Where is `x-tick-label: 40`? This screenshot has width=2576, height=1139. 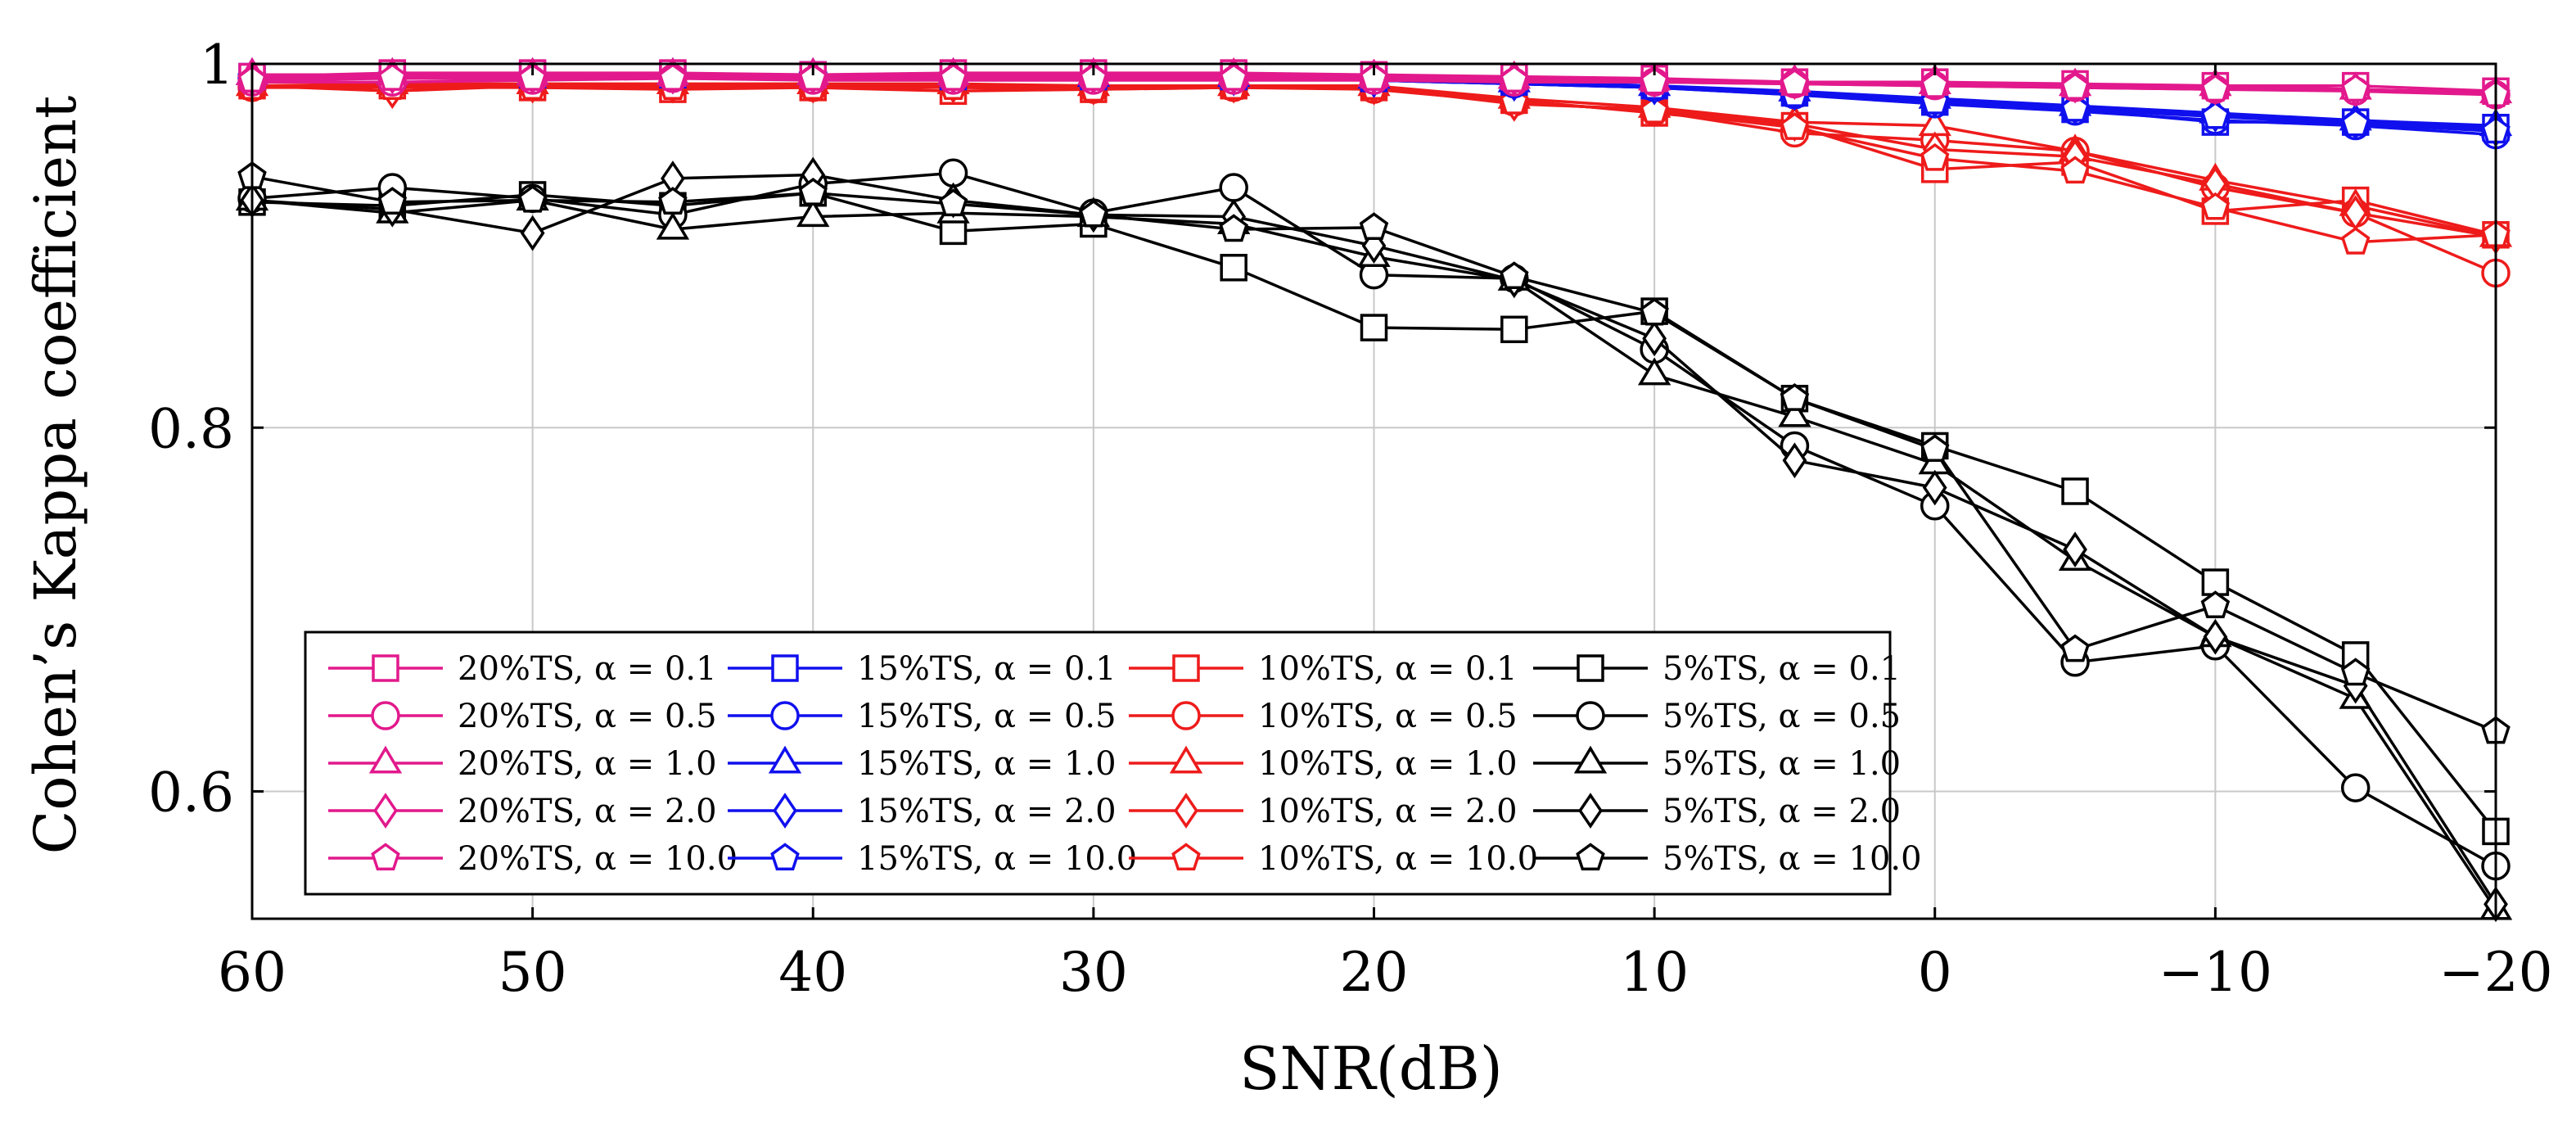
x-tick-label: 40 is located at coordinates (812, 972).